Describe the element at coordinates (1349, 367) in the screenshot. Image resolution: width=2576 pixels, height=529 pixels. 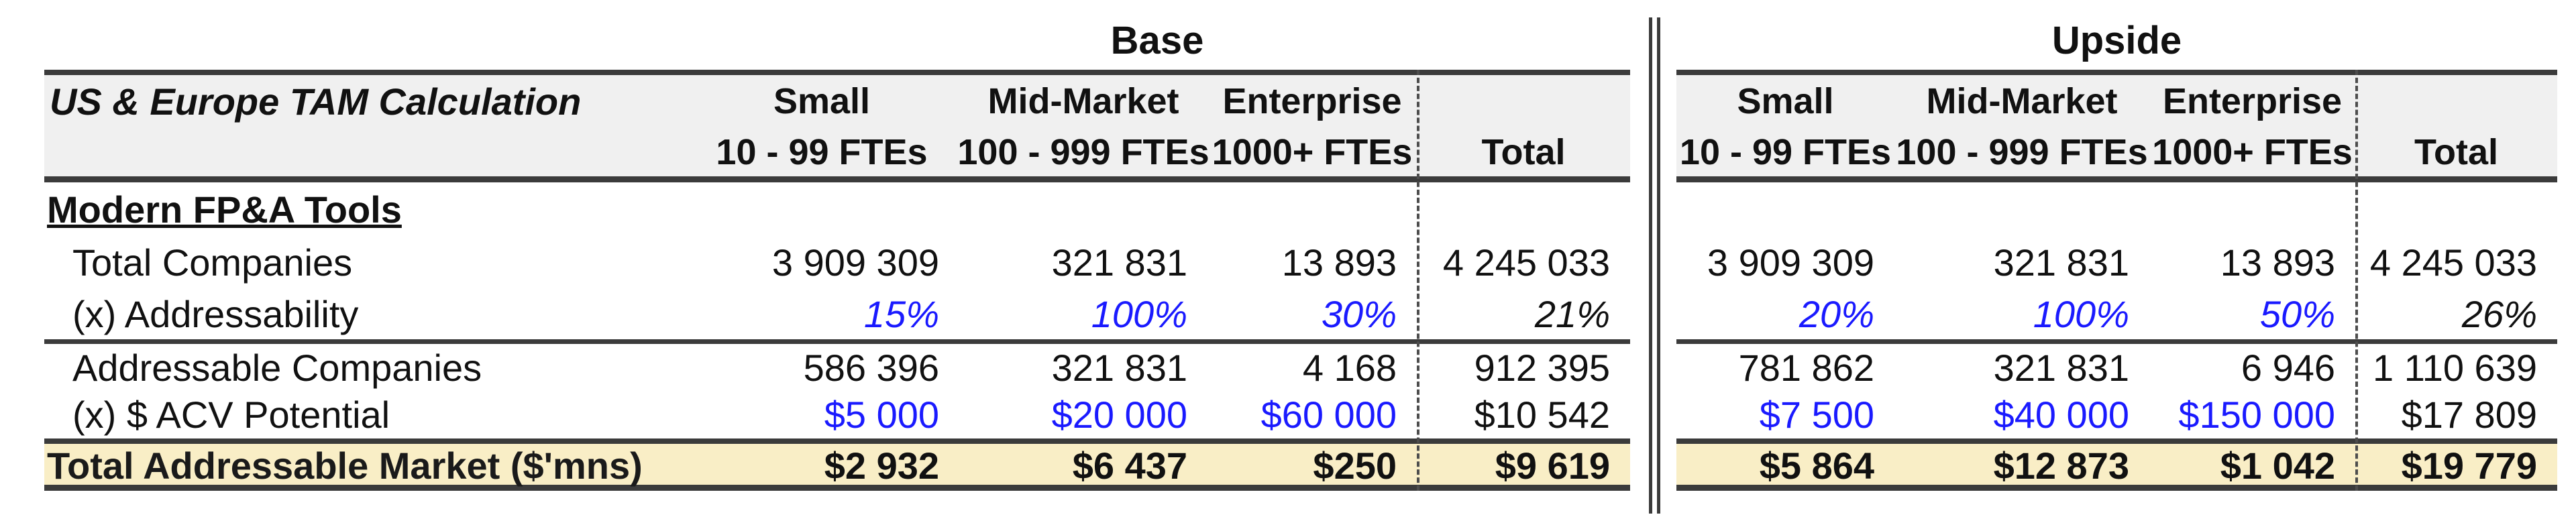
I see `cell-base-addressable-companies-enterprise: 4 168` at that location.